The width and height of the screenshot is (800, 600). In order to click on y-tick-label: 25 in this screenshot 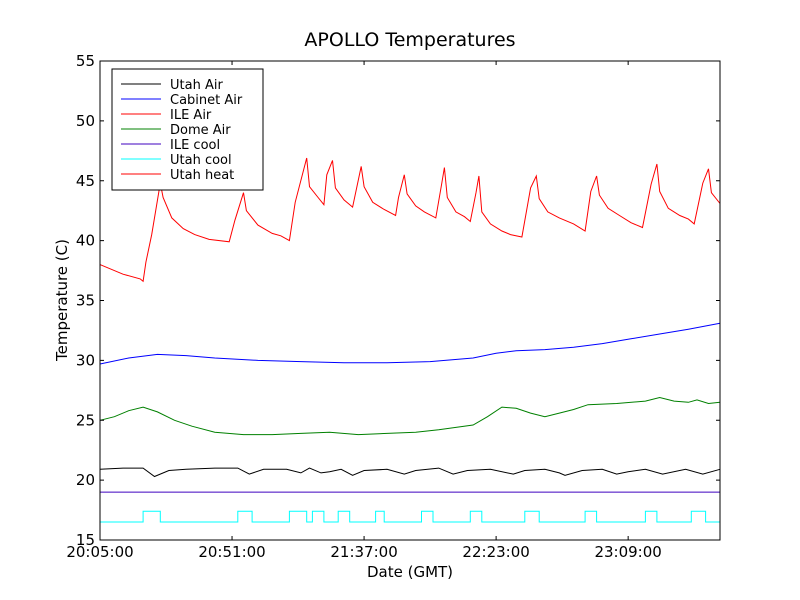, I will do `click(85, 420)`.